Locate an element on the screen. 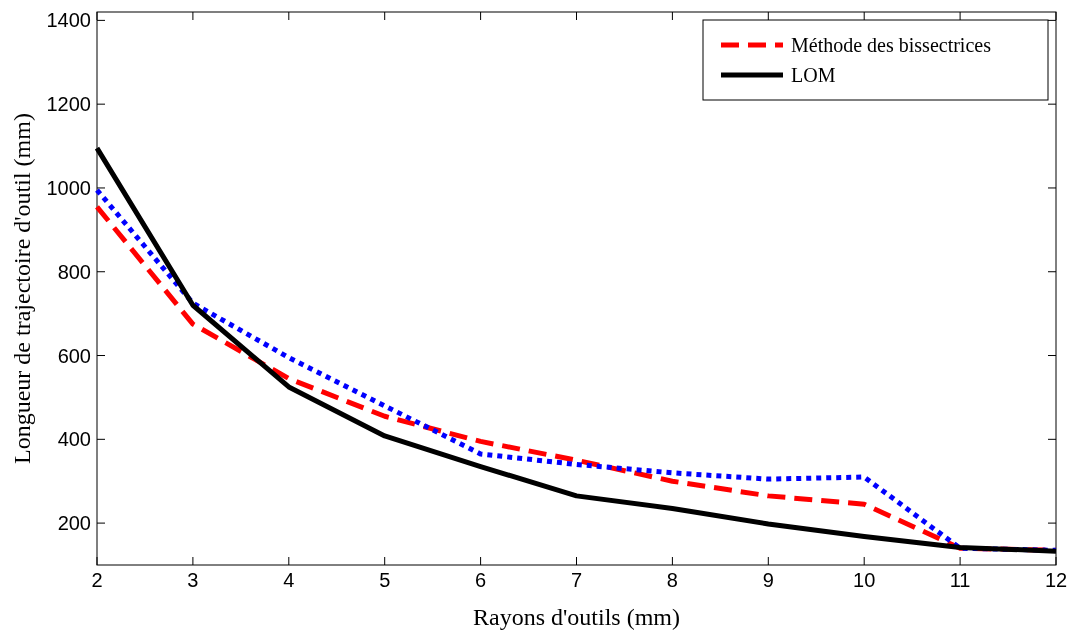 The height and width of the screenshot is (637, 1080). legend-label: Méthode des bissectrices is located at coordinates (891, 45).